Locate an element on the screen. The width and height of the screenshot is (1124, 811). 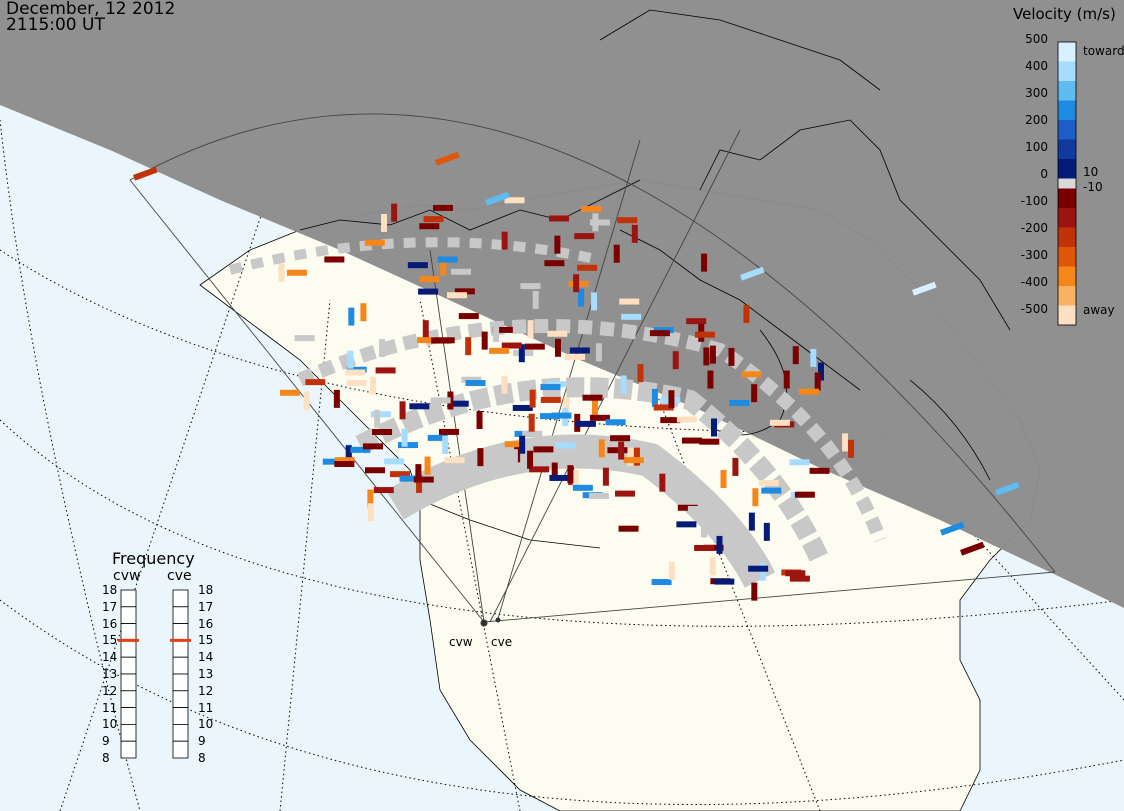
colorbar-tick-label: -500 is located at coordinates (1034, 309).